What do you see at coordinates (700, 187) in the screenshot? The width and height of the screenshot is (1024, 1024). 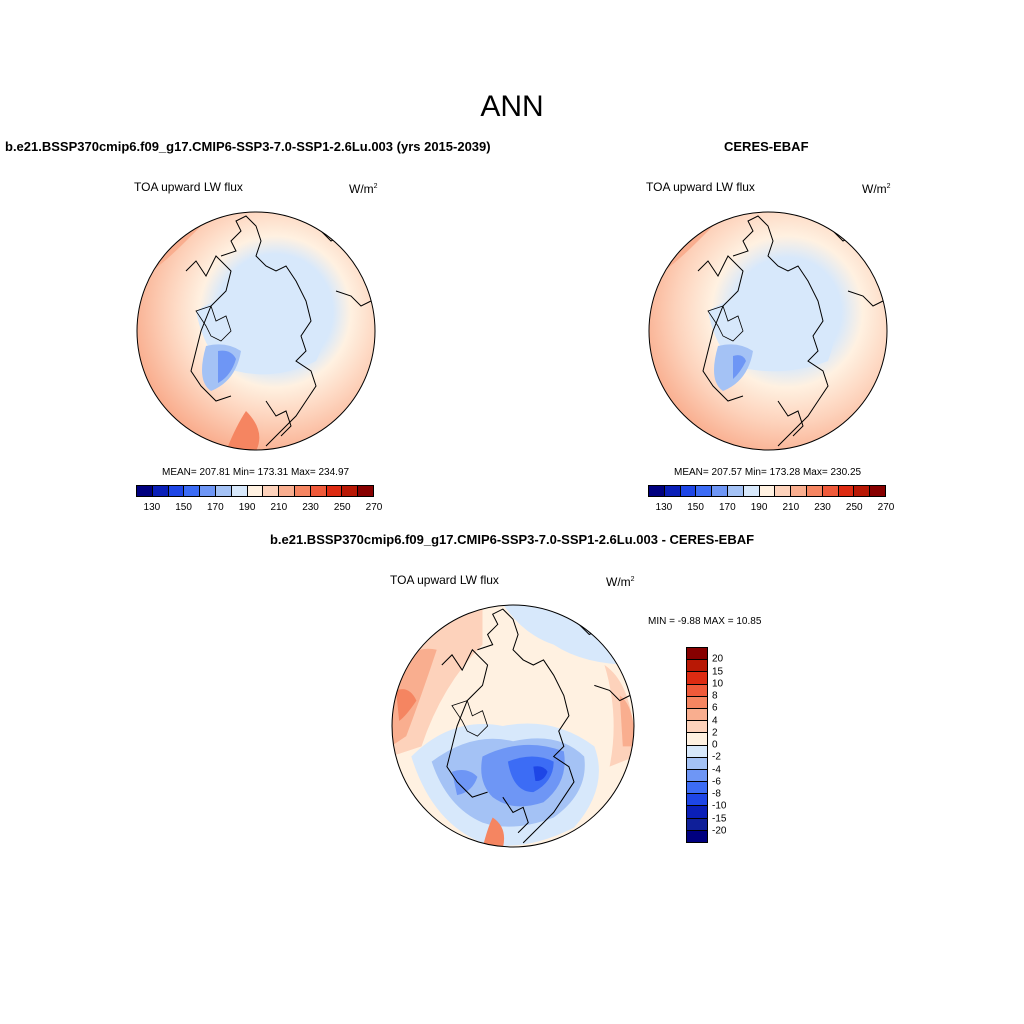 I see `obs-variable-label: TOA upward LW flux` at bounding box center [700, 187].